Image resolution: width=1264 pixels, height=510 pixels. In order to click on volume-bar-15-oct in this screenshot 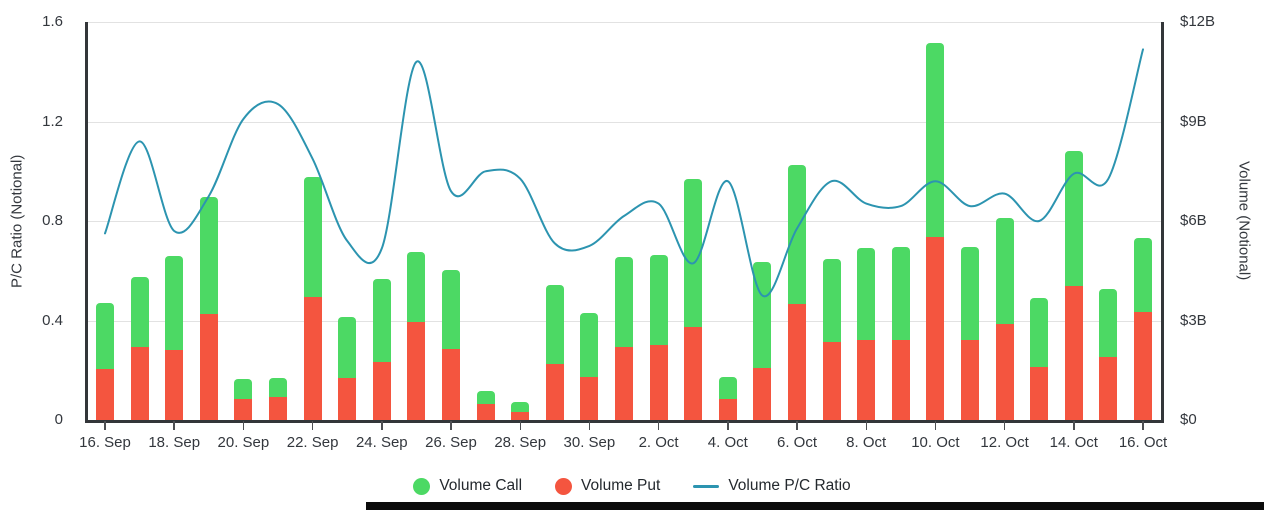, I will do `click(1108, 354)`.